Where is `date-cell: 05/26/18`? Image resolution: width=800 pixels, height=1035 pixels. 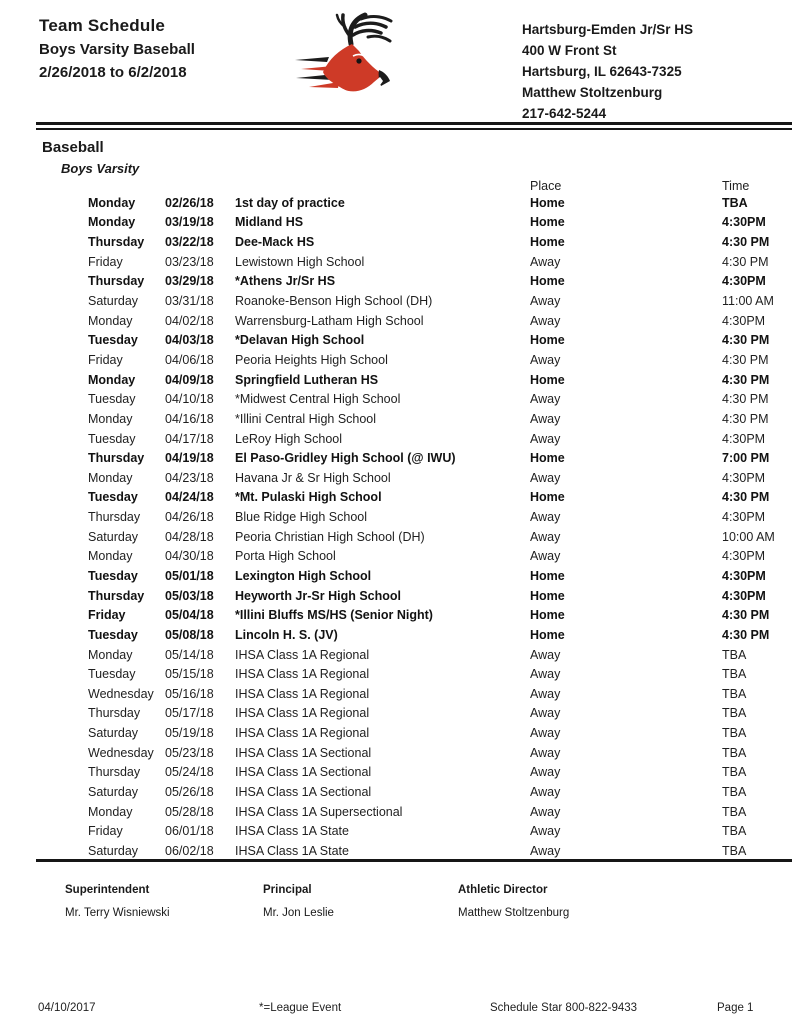 date-cell: 05/26/18 is located at coordinates (189, 792).